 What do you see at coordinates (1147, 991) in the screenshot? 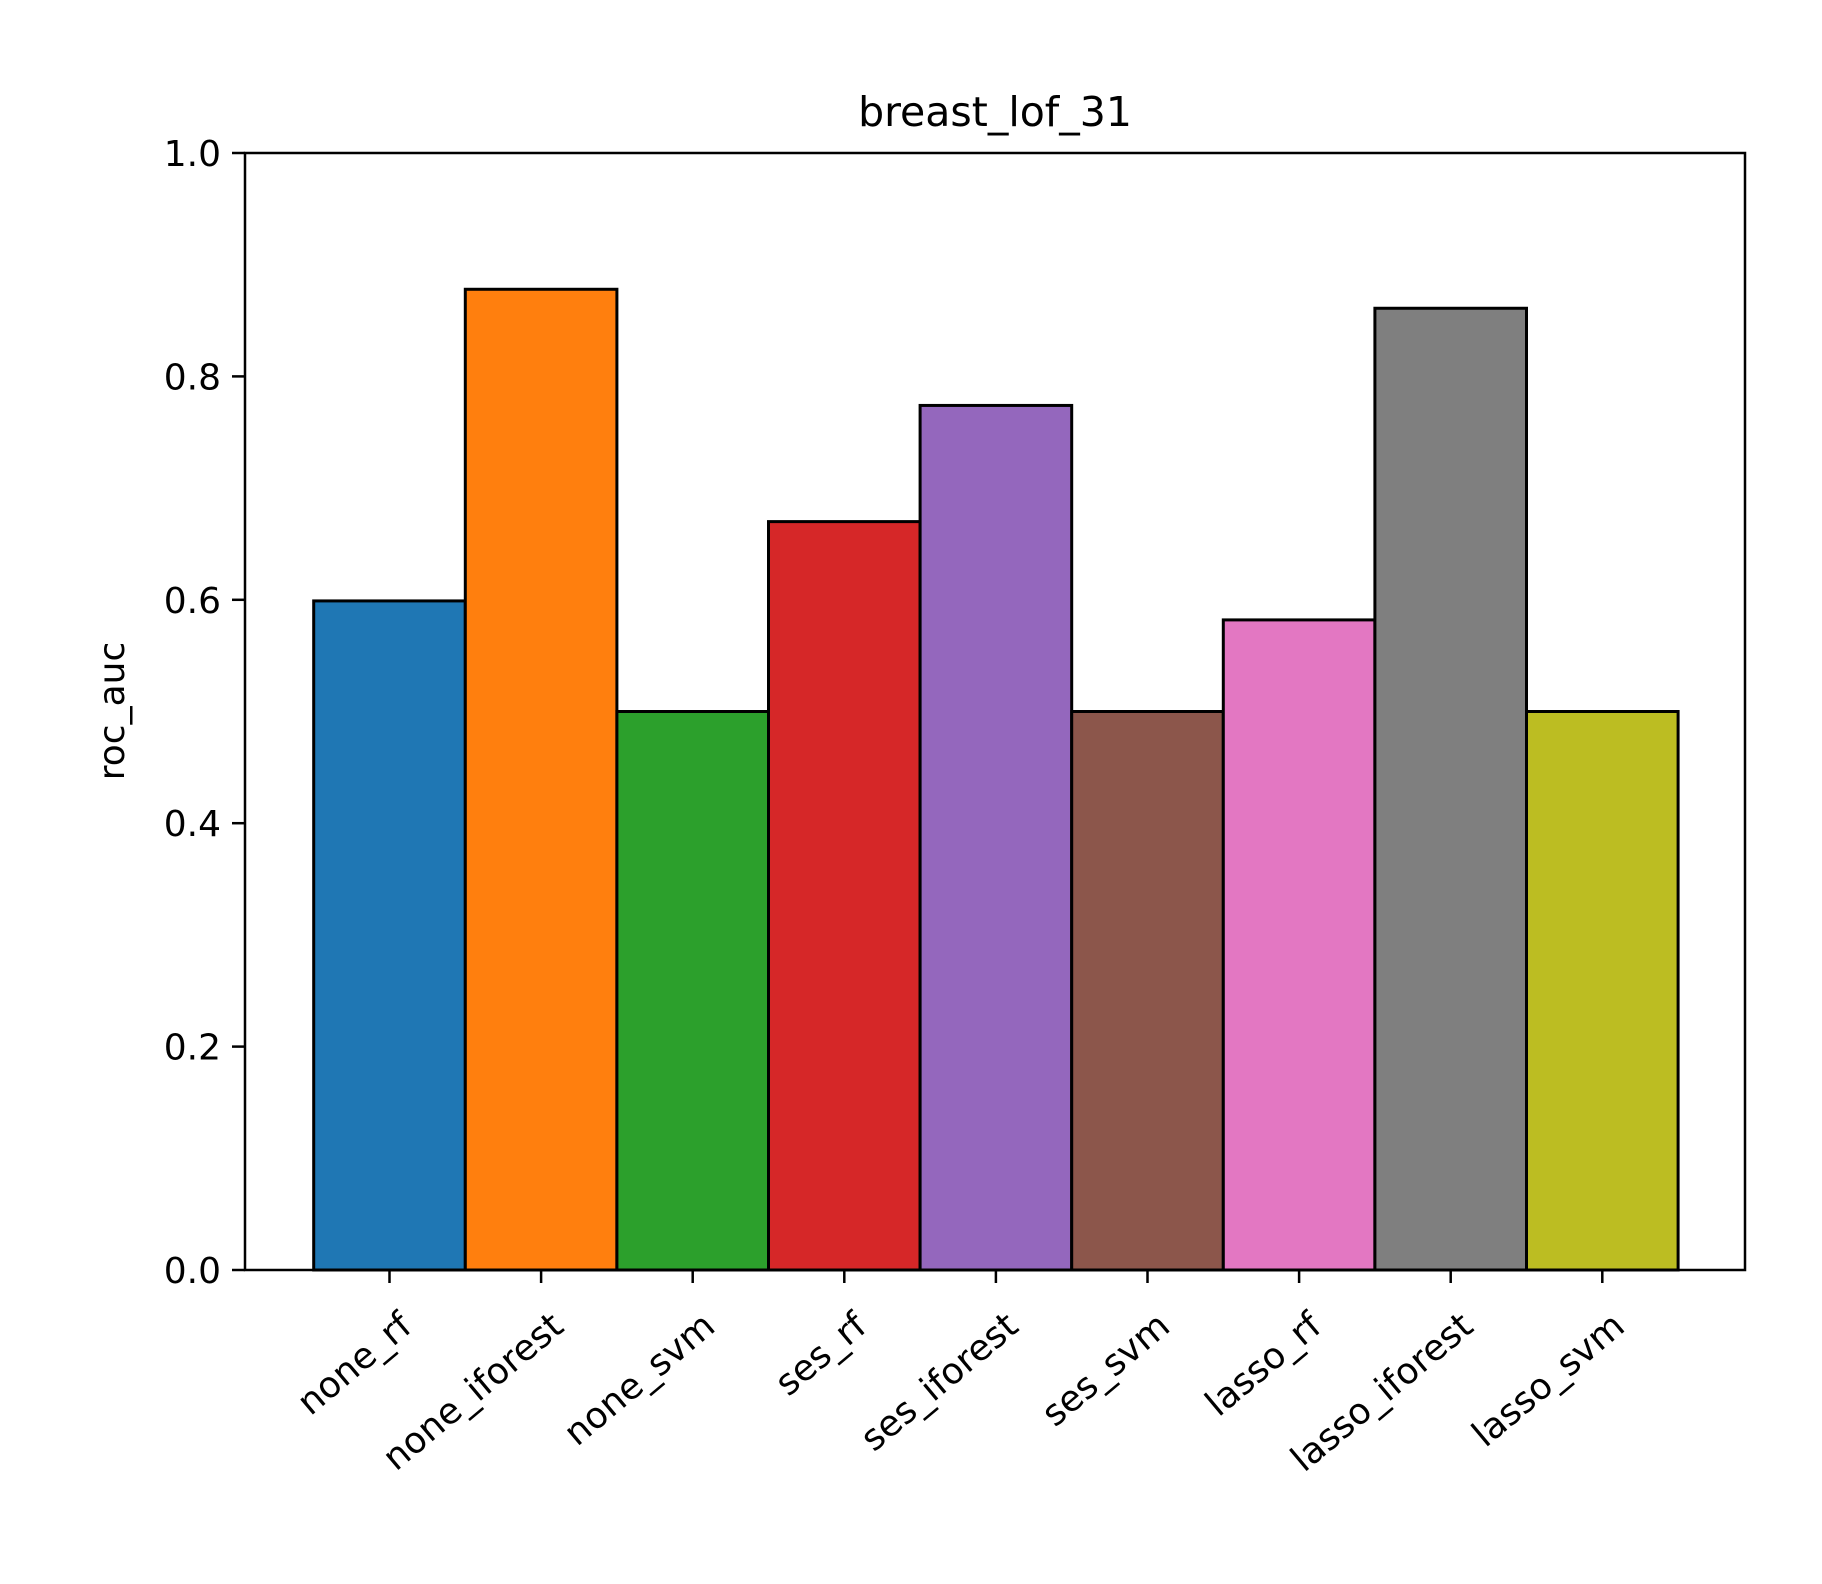
I see `bar-ses-svm` at bounding box center [1147, 991].